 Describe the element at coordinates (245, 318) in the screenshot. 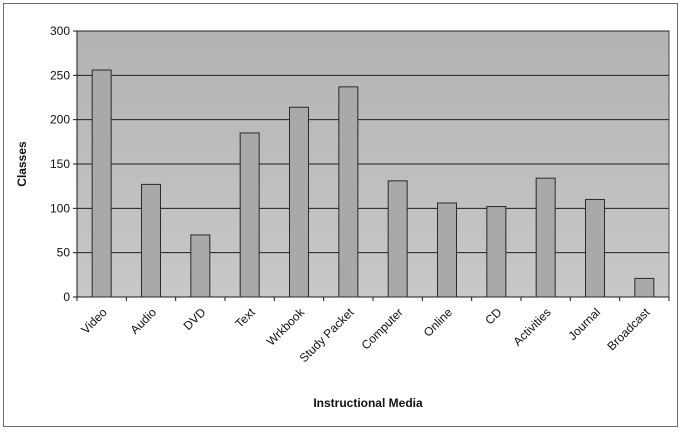

I see `x-tick-label: Text` at that location.